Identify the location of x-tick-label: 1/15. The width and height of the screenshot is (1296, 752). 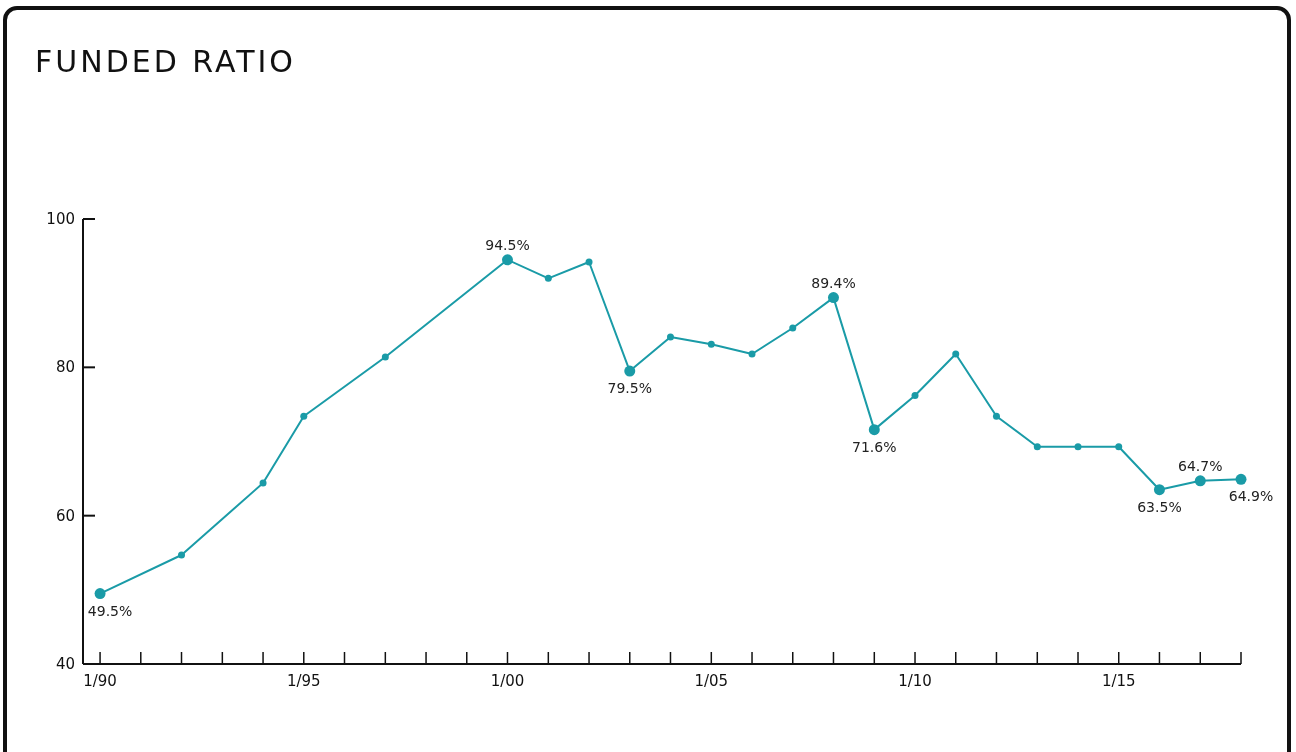
(1118, 681).